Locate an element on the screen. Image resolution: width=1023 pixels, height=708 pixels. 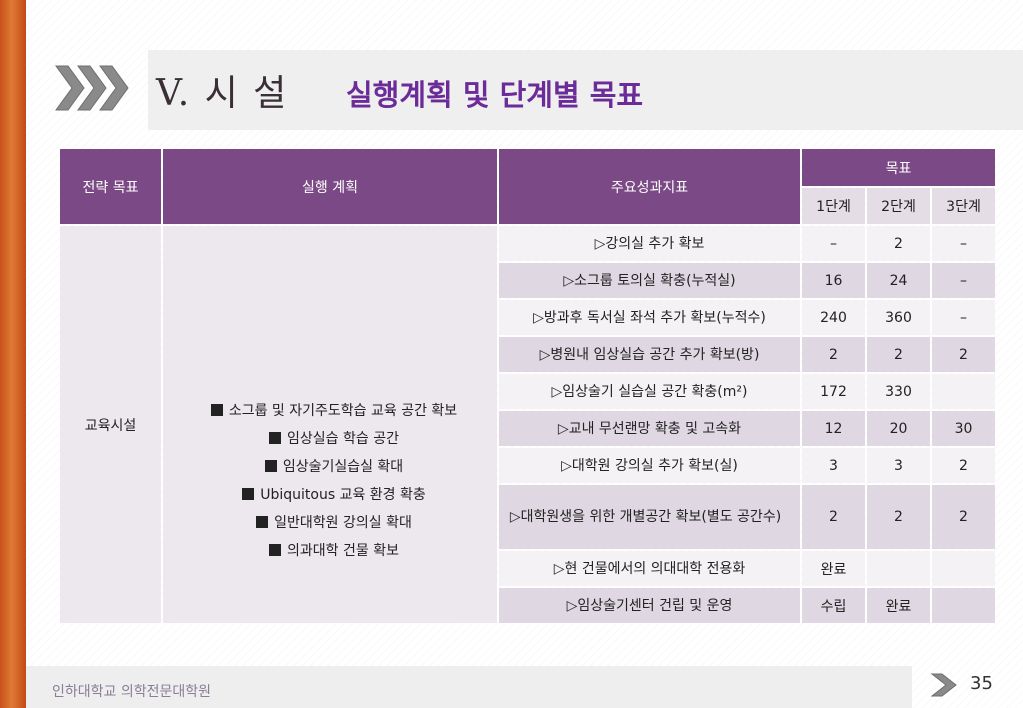
header-band is located at coordinates (585, 90).